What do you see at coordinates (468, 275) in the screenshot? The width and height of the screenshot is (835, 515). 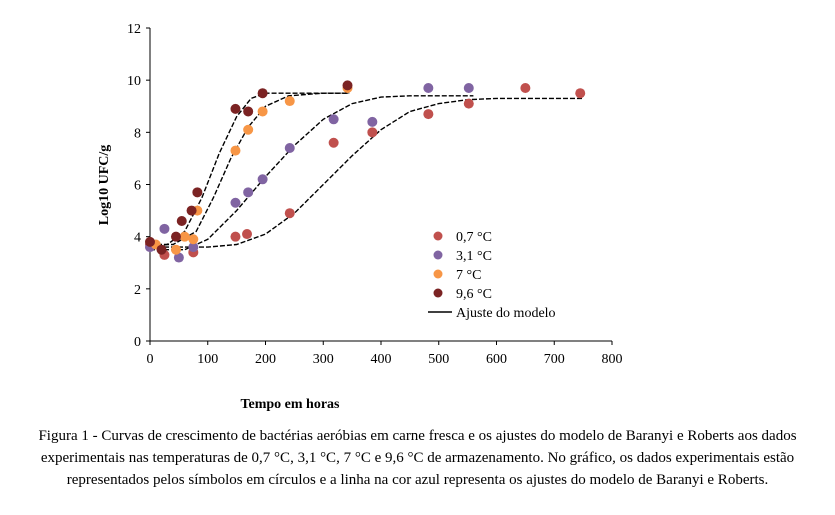 I see `legend-label: 7 °C` at bounding box center [468, 275].